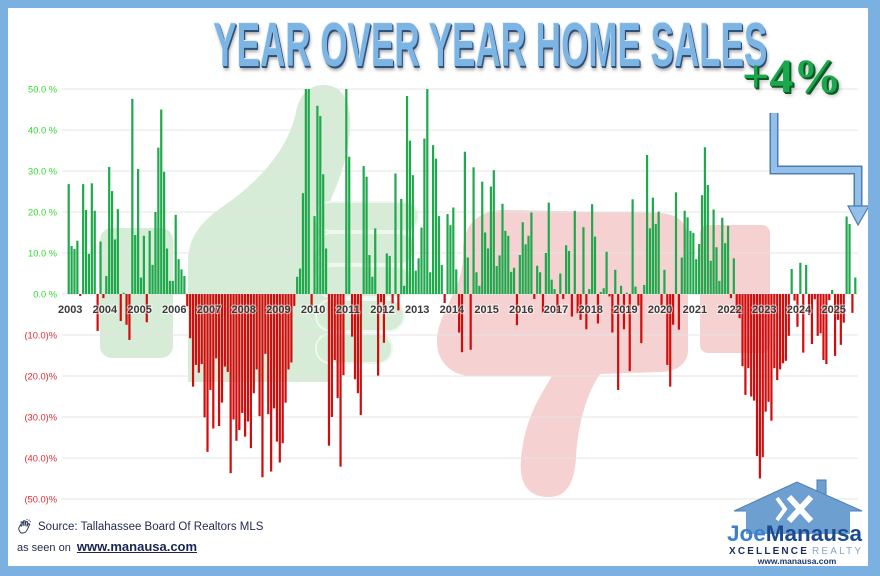  What do you see at coordinates (797, 561) in the screenshot?
I see `logo-url: www.manausa.com` at bounding box center [797, 561].